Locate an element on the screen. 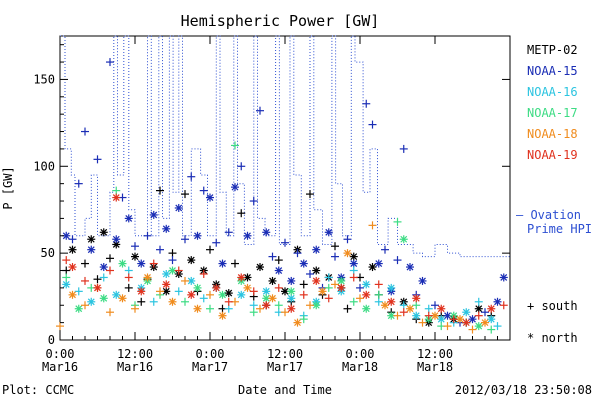 The width and height of the screenshot is (600, 400). legend-entry-noaa-15: NOAA-15 is located at coordinates (552, 71).